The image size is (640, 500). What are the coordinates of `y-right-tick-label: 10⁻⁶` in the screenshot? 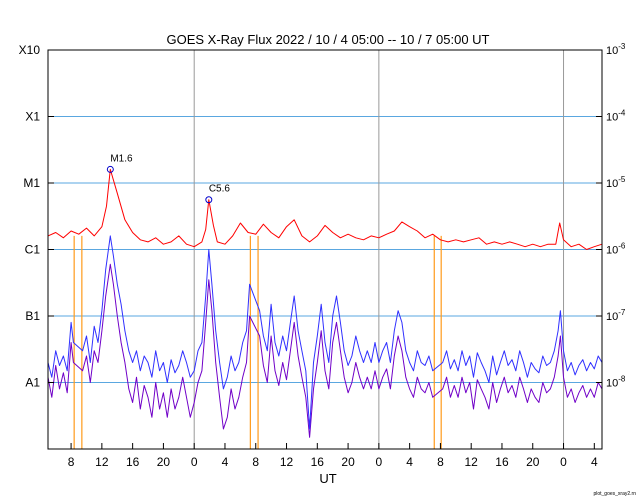 It's located at (616, 249).